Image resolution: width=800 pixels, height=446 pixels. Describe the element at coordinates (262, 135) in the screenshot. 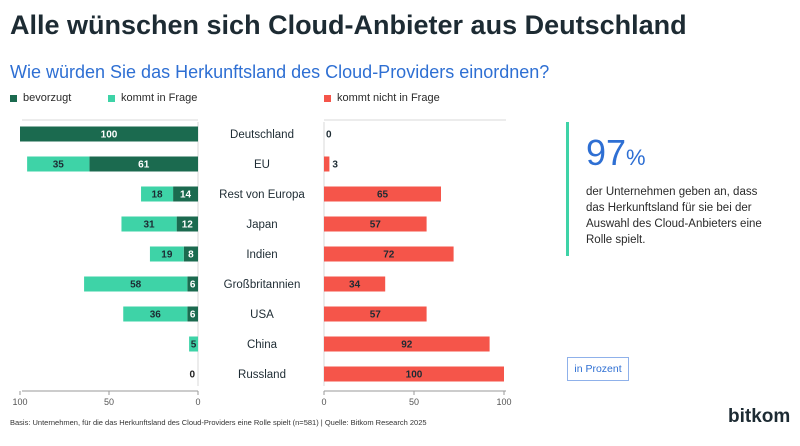

I see `category-label: Deutschland` at that location.